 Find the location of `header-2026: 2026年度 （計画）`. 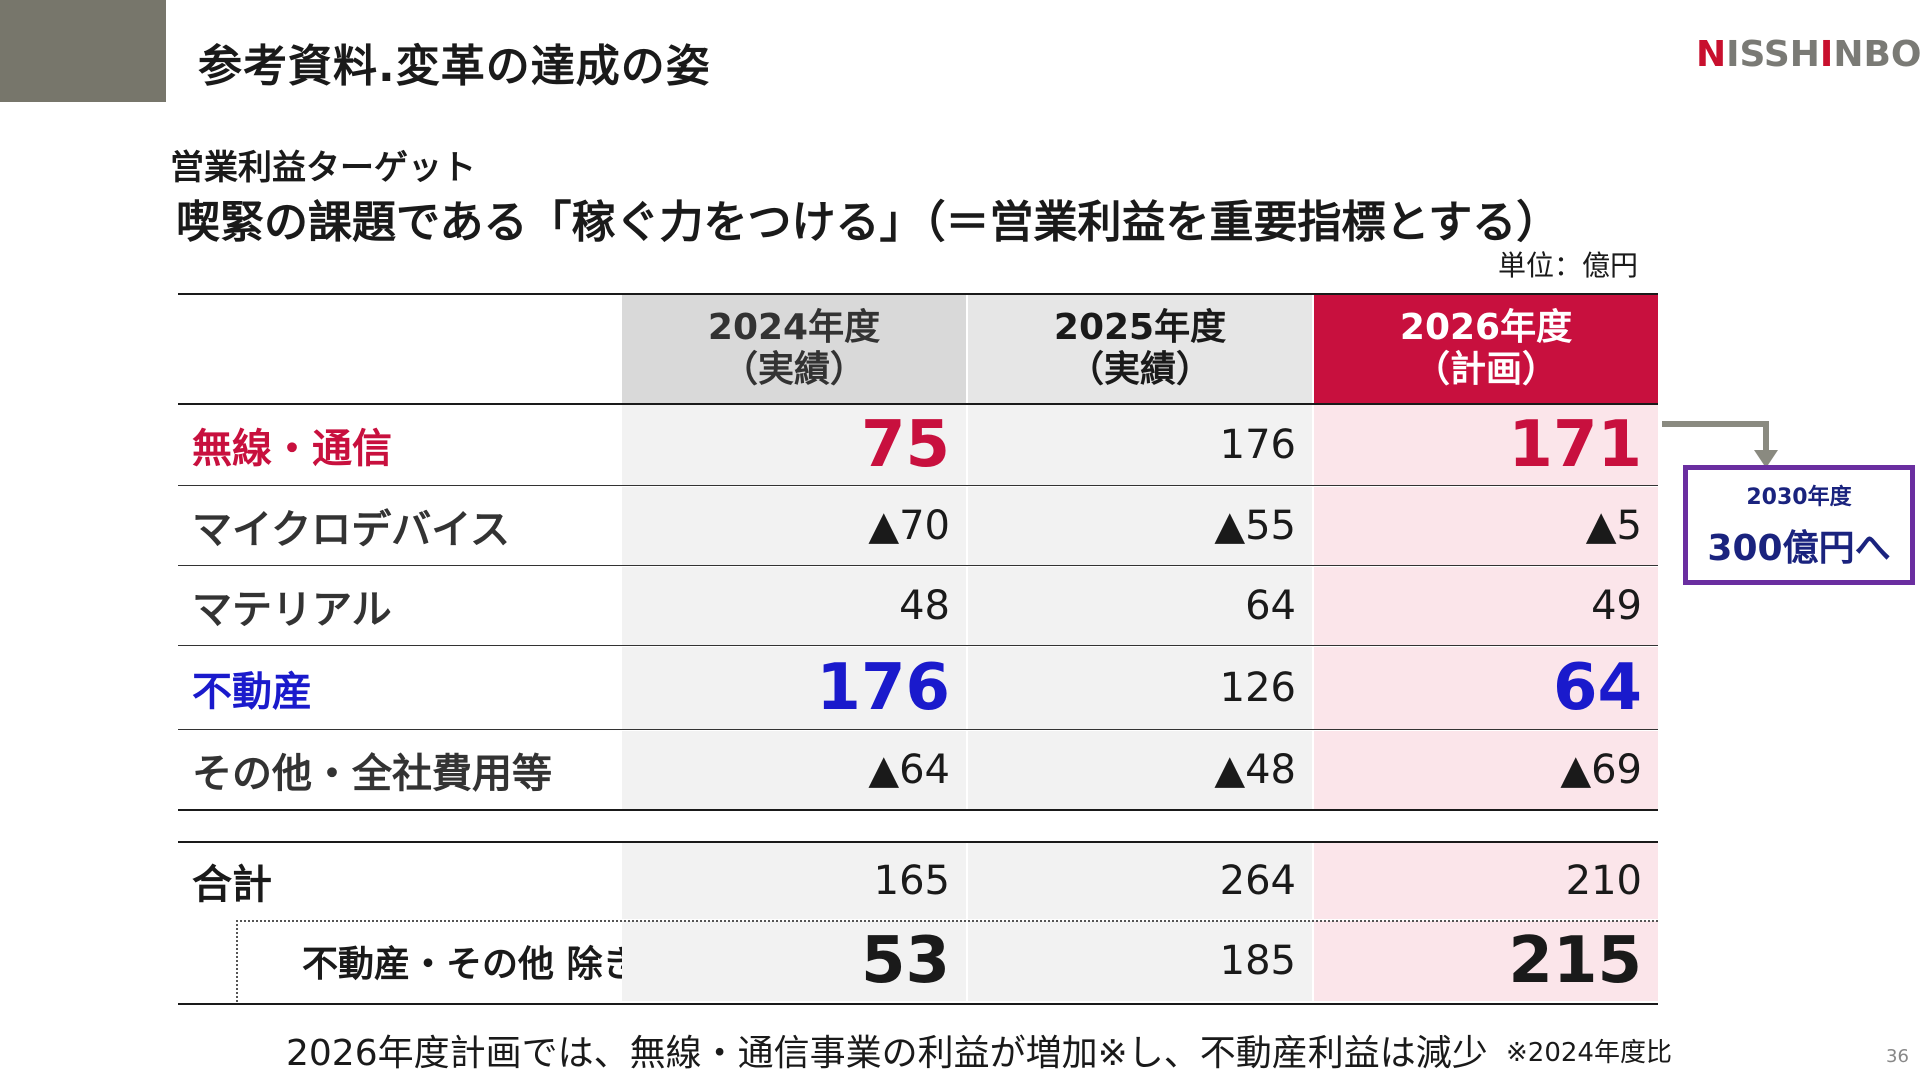

header-2026: 2026年度 （計画） is located at coordinates (1486, 349).